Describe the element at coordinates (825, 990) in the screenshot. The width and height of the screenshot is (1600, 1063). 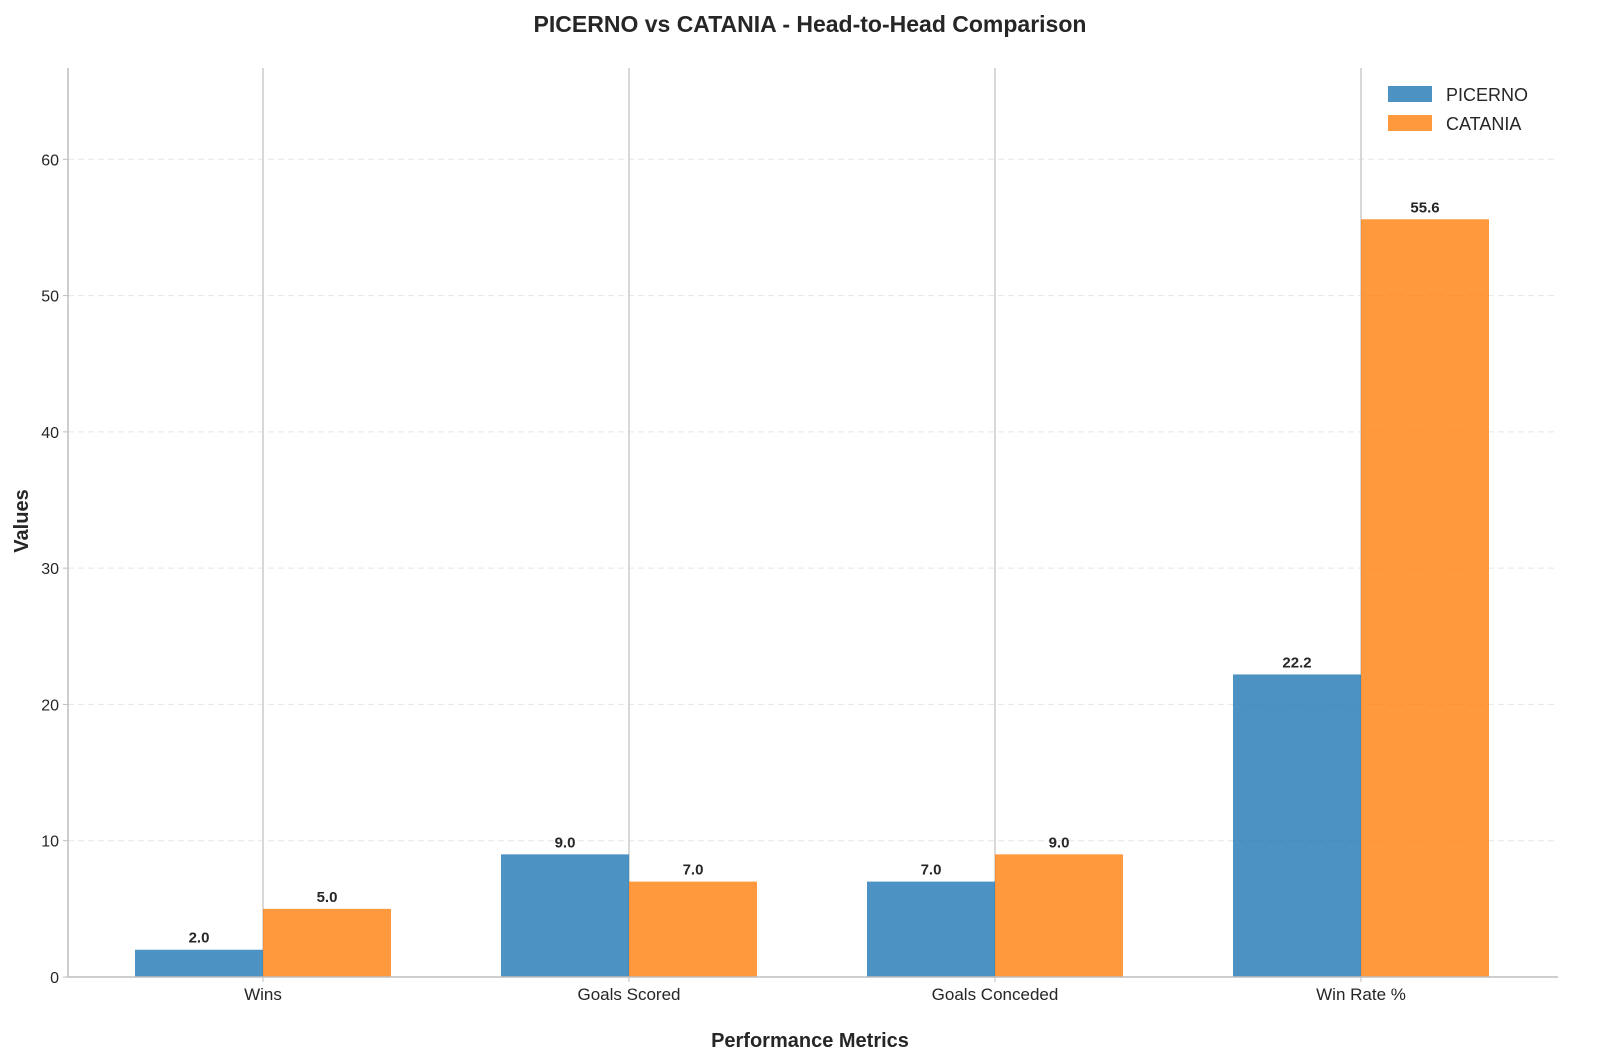
I see `x-axis-ticks: Wins Goals Scored Goals Conceded Win Rate %` at that location.